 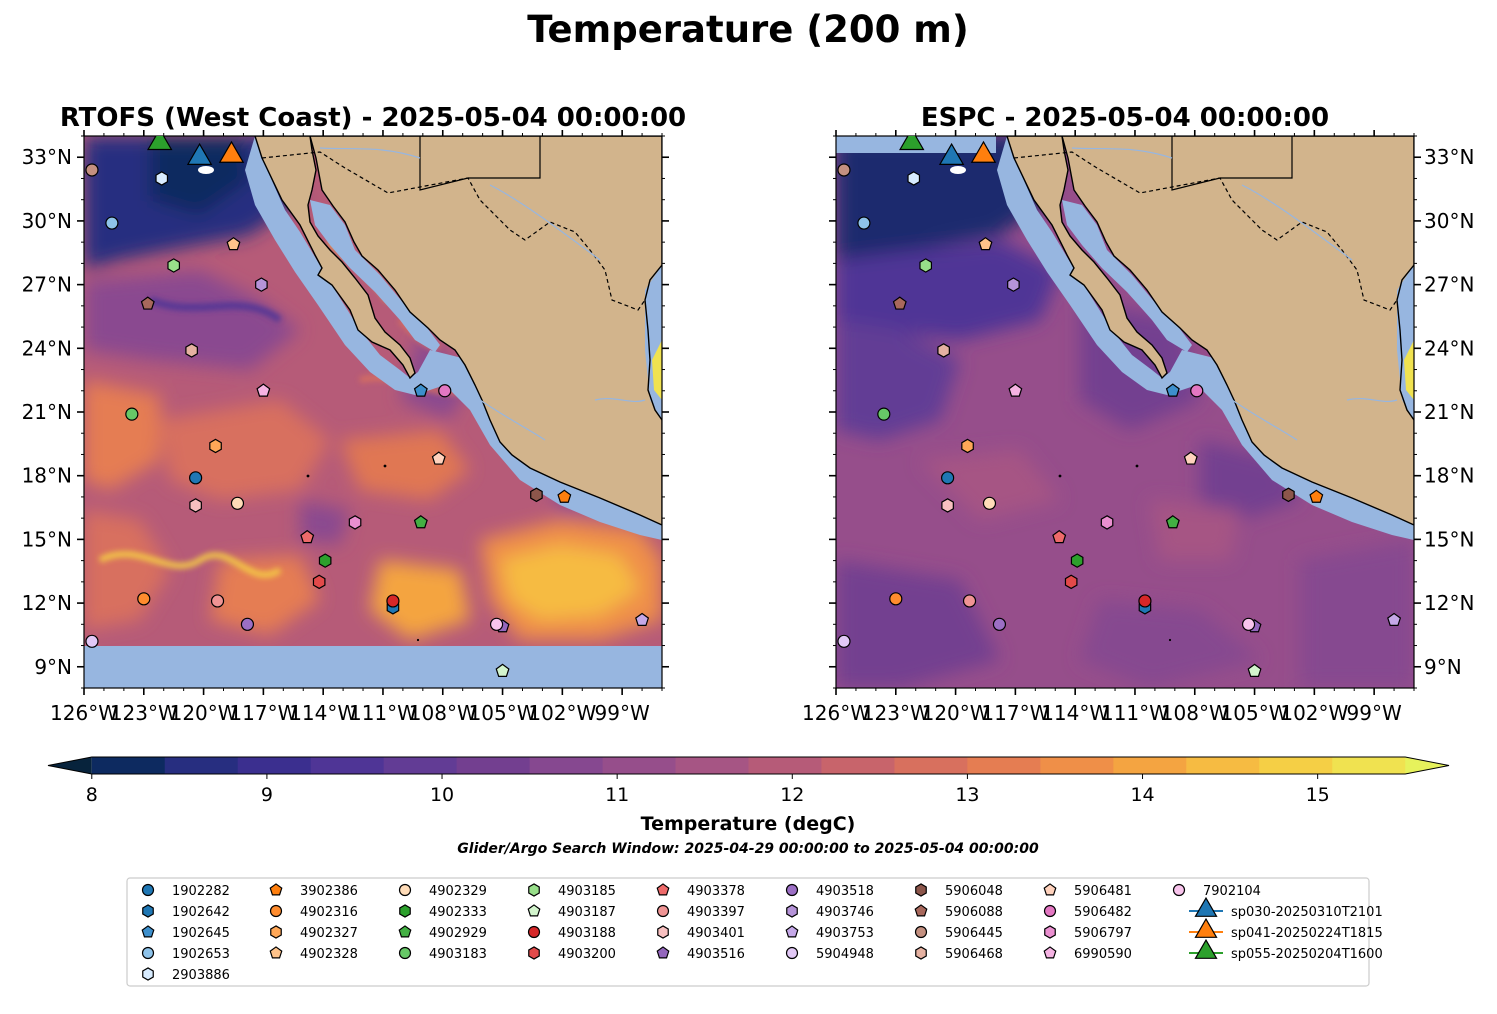 I want to click on legend-label: 1902282, so click(x=201, y=891).